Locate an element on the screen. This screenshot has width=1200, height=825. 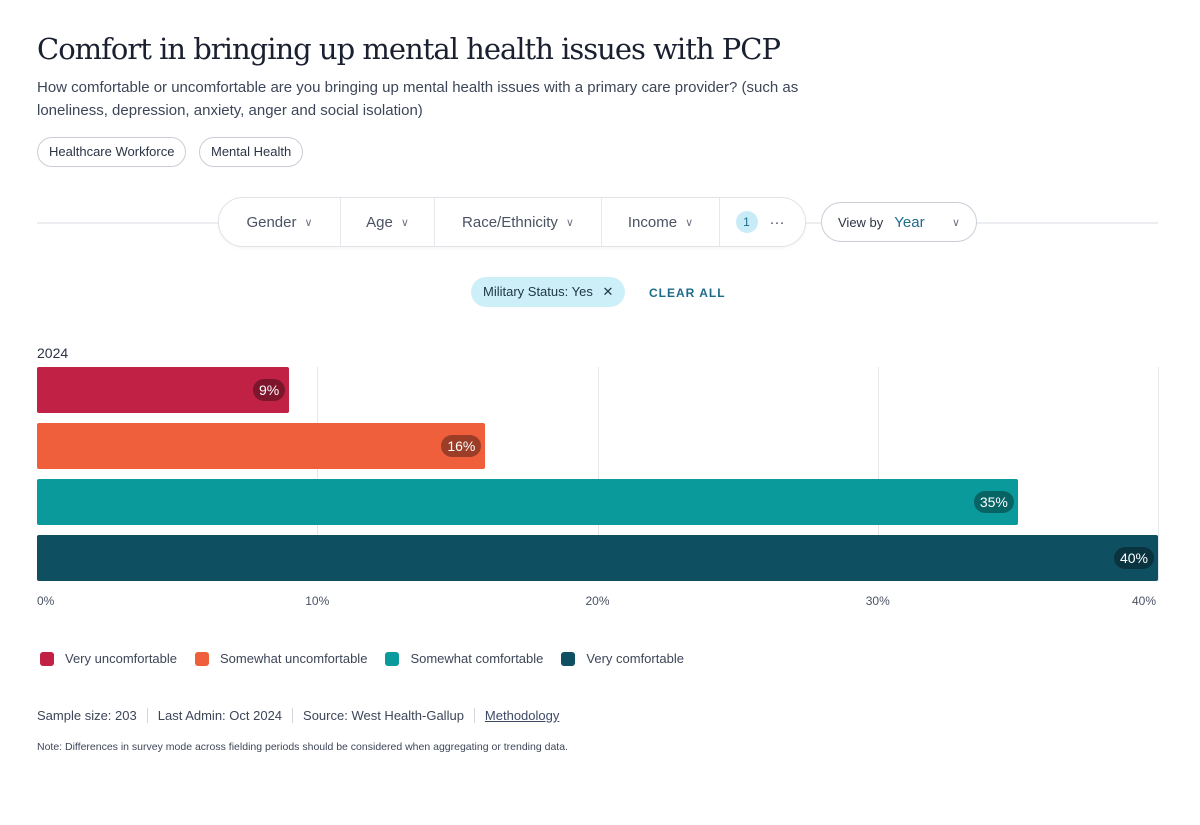
legend-item: Very comfortable is located at coordinates (622, 658).